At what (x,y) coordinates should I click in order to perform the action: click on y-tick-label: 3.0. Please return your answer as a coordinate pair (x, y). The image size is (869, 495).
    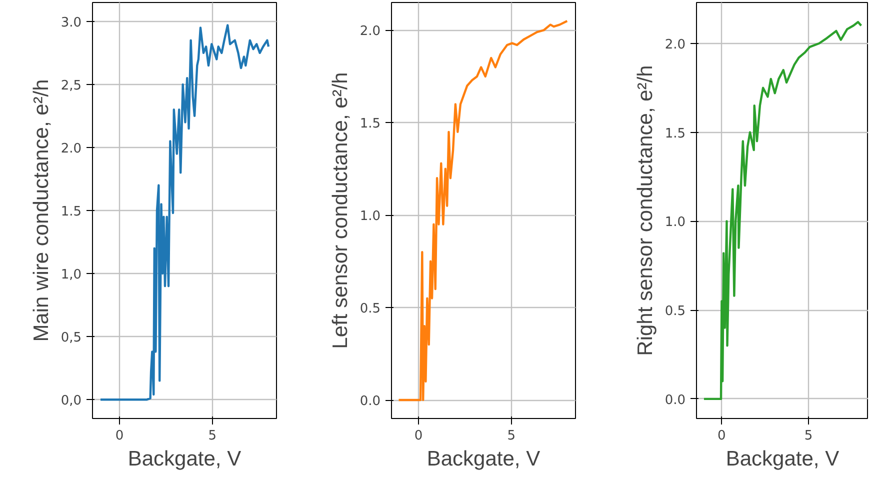
    Looking at the image, I should click on (71, 22).